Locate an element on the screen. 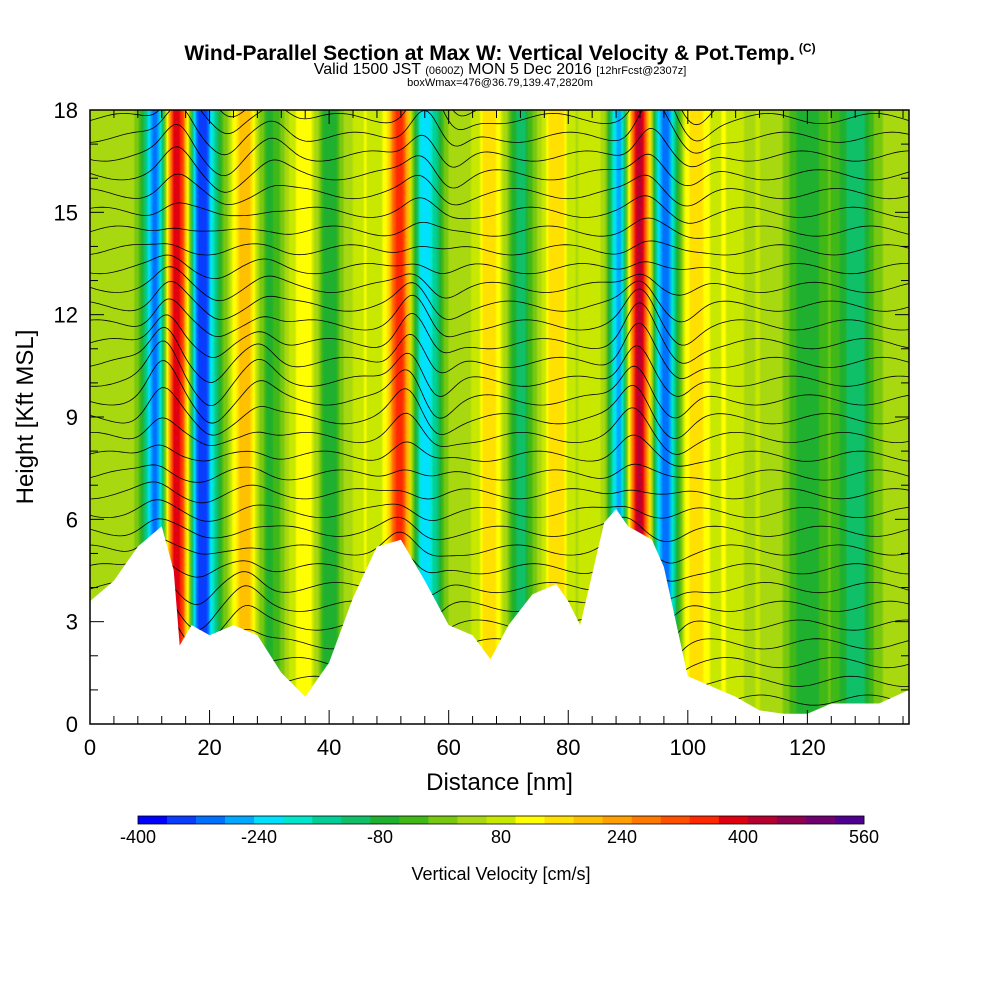  x-tick-label: 60 is located at coordinates (448, 747).